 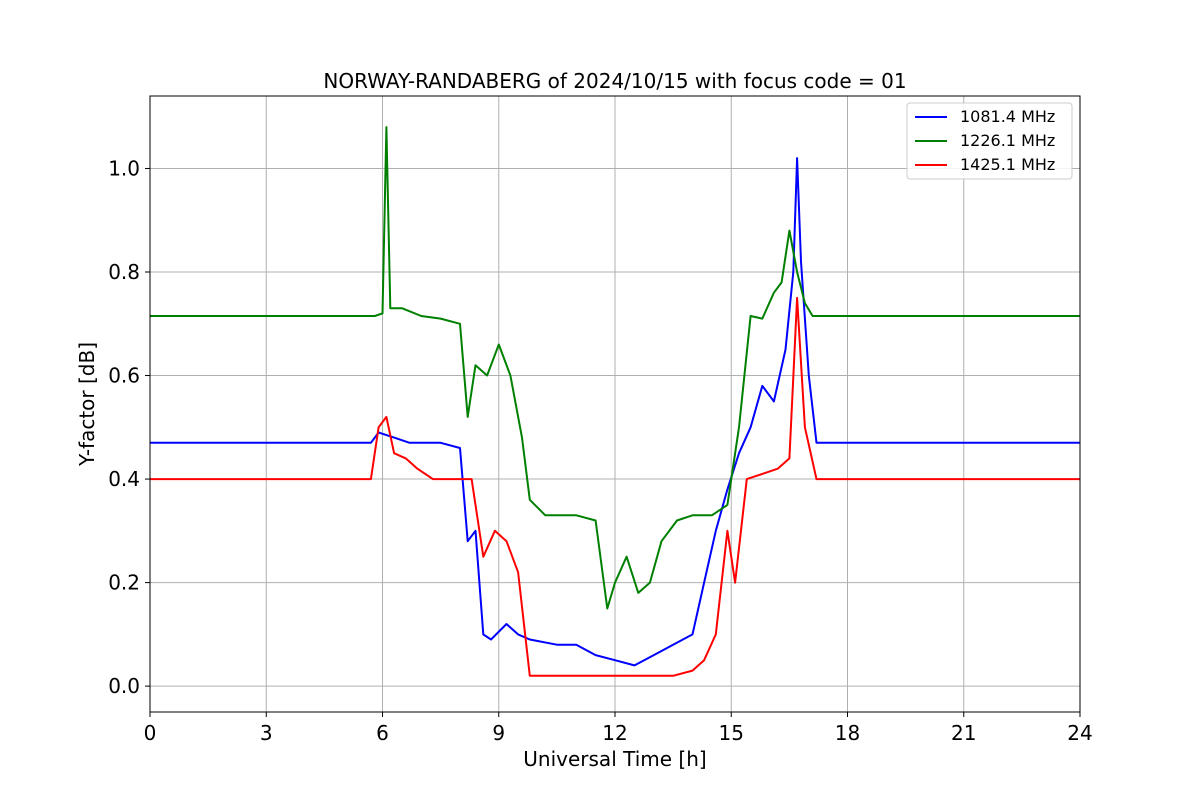 What do you see at coordinates (1007, 140) in the screenshot?
I see `legend-label: 1226.1 MHz` at bounding box center [1007, 140].